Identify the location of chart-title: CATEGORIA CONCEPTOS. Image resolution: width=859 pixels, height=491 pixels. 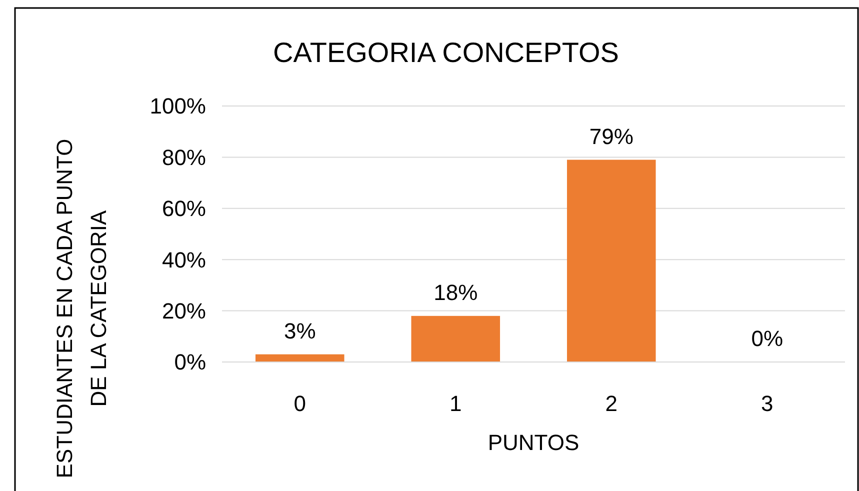
(446, 52).